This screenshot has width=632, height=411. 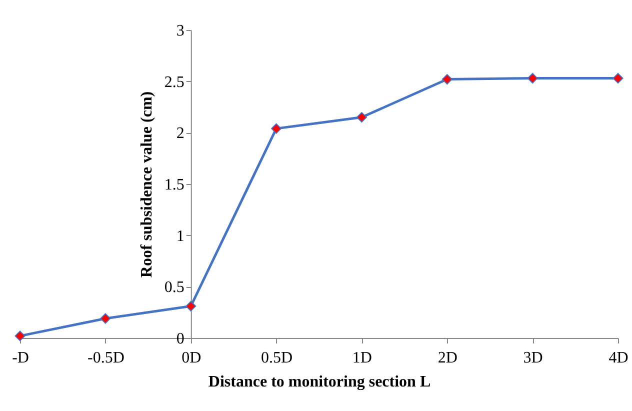 What do you see at coordinates (277, 358) in the screenshot?
I see `x-tick-label: 0.5D` at bounding box center [277, 358].